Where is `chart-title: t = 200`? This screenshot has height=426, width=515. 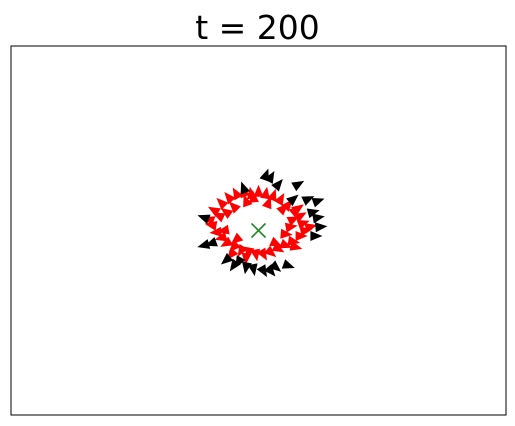
chart-title: t = 200 is located at coordinates (257, 27).